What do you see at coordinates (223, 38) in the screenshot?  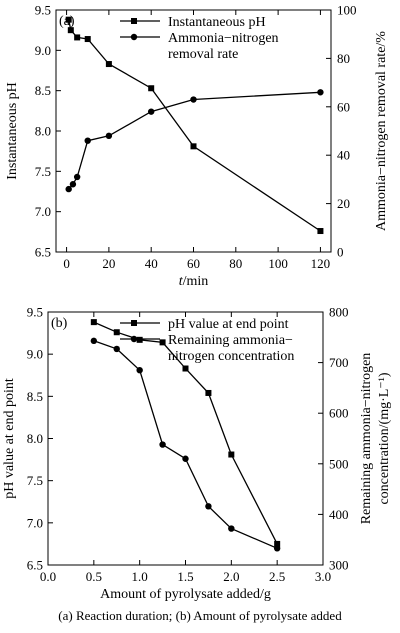 I see `legend-label: Ammonia−nitrogen` at bounding box center [223, 38].